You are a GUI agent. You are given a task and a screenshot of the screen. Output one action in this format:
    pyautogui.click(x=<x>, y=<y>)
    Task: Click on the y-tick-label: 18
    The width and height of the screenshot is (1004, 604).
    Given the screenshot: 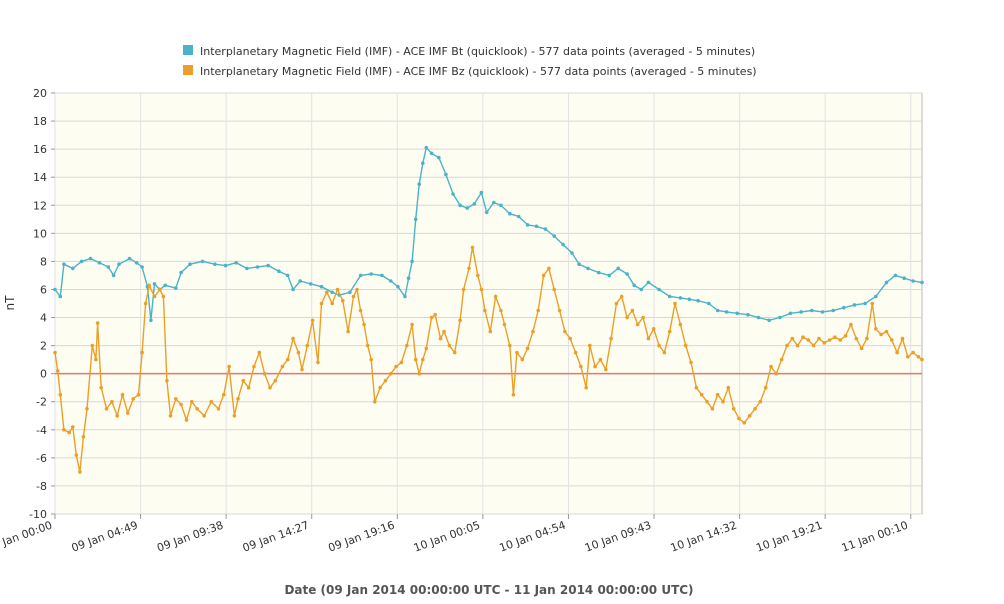 What is the action you would take?
    pyautogui.click(x=40, y=121)
    